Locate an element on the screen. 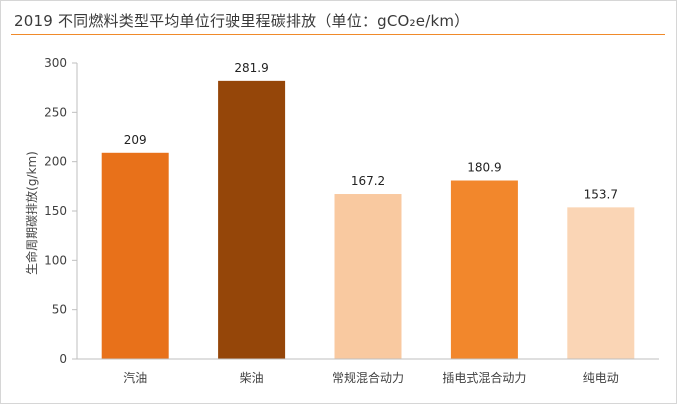 The width and height of the screenshot is (677, 404). title-divider is located at coordinates (338, 34).